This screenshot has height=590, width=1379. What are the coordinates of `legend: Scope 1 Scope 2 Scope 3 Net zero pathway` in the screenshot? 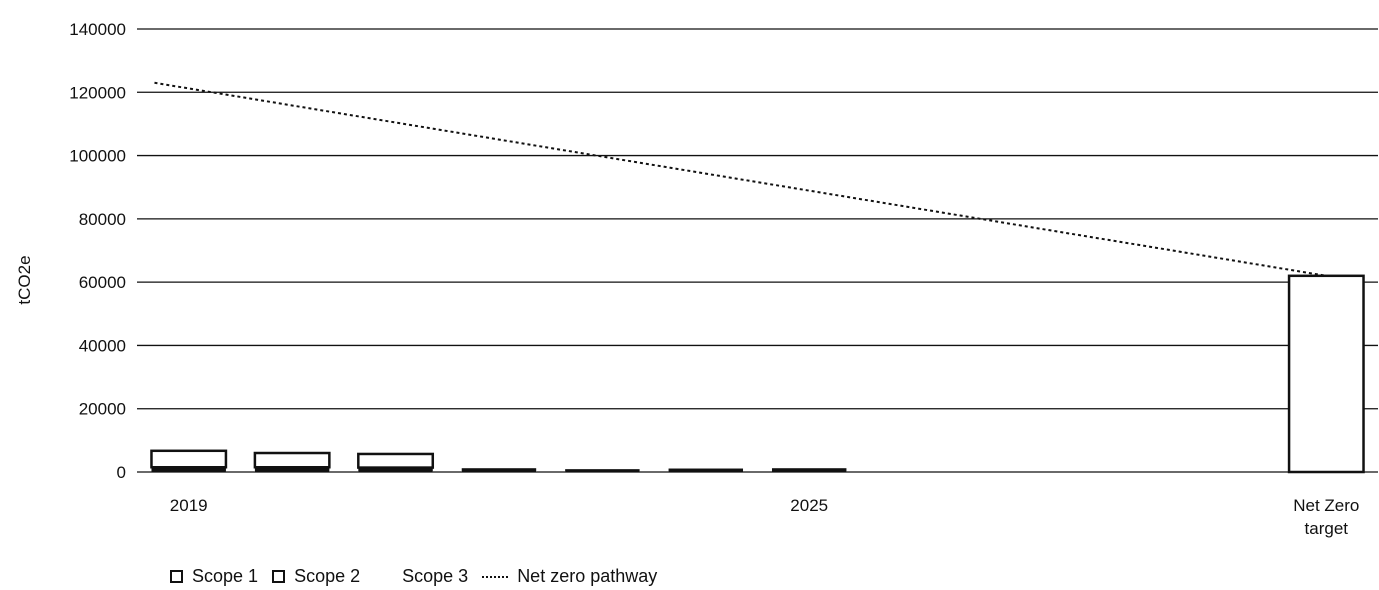 It's located at (420, 576).